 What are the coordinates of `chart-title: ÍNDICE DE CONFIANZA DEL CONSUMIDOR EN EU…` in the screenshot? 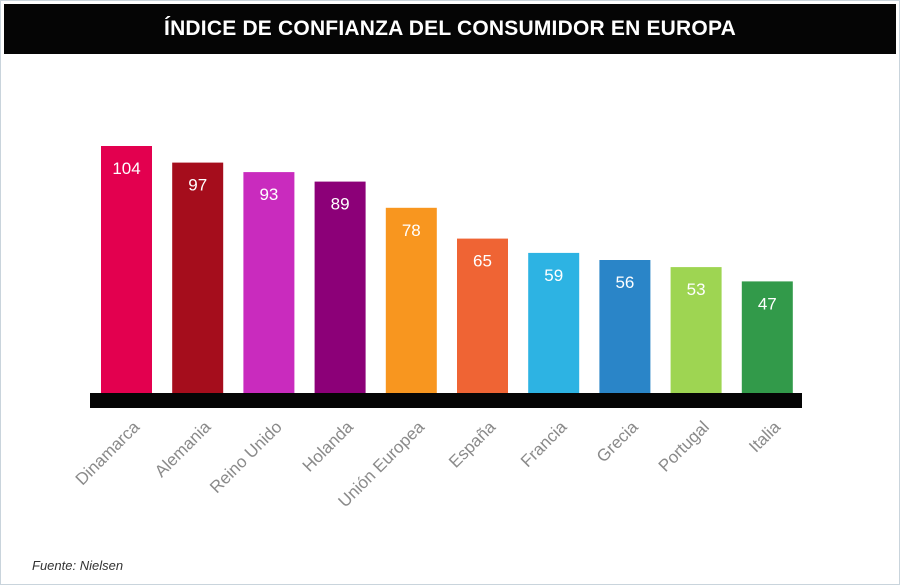 It's located at (450, 28).